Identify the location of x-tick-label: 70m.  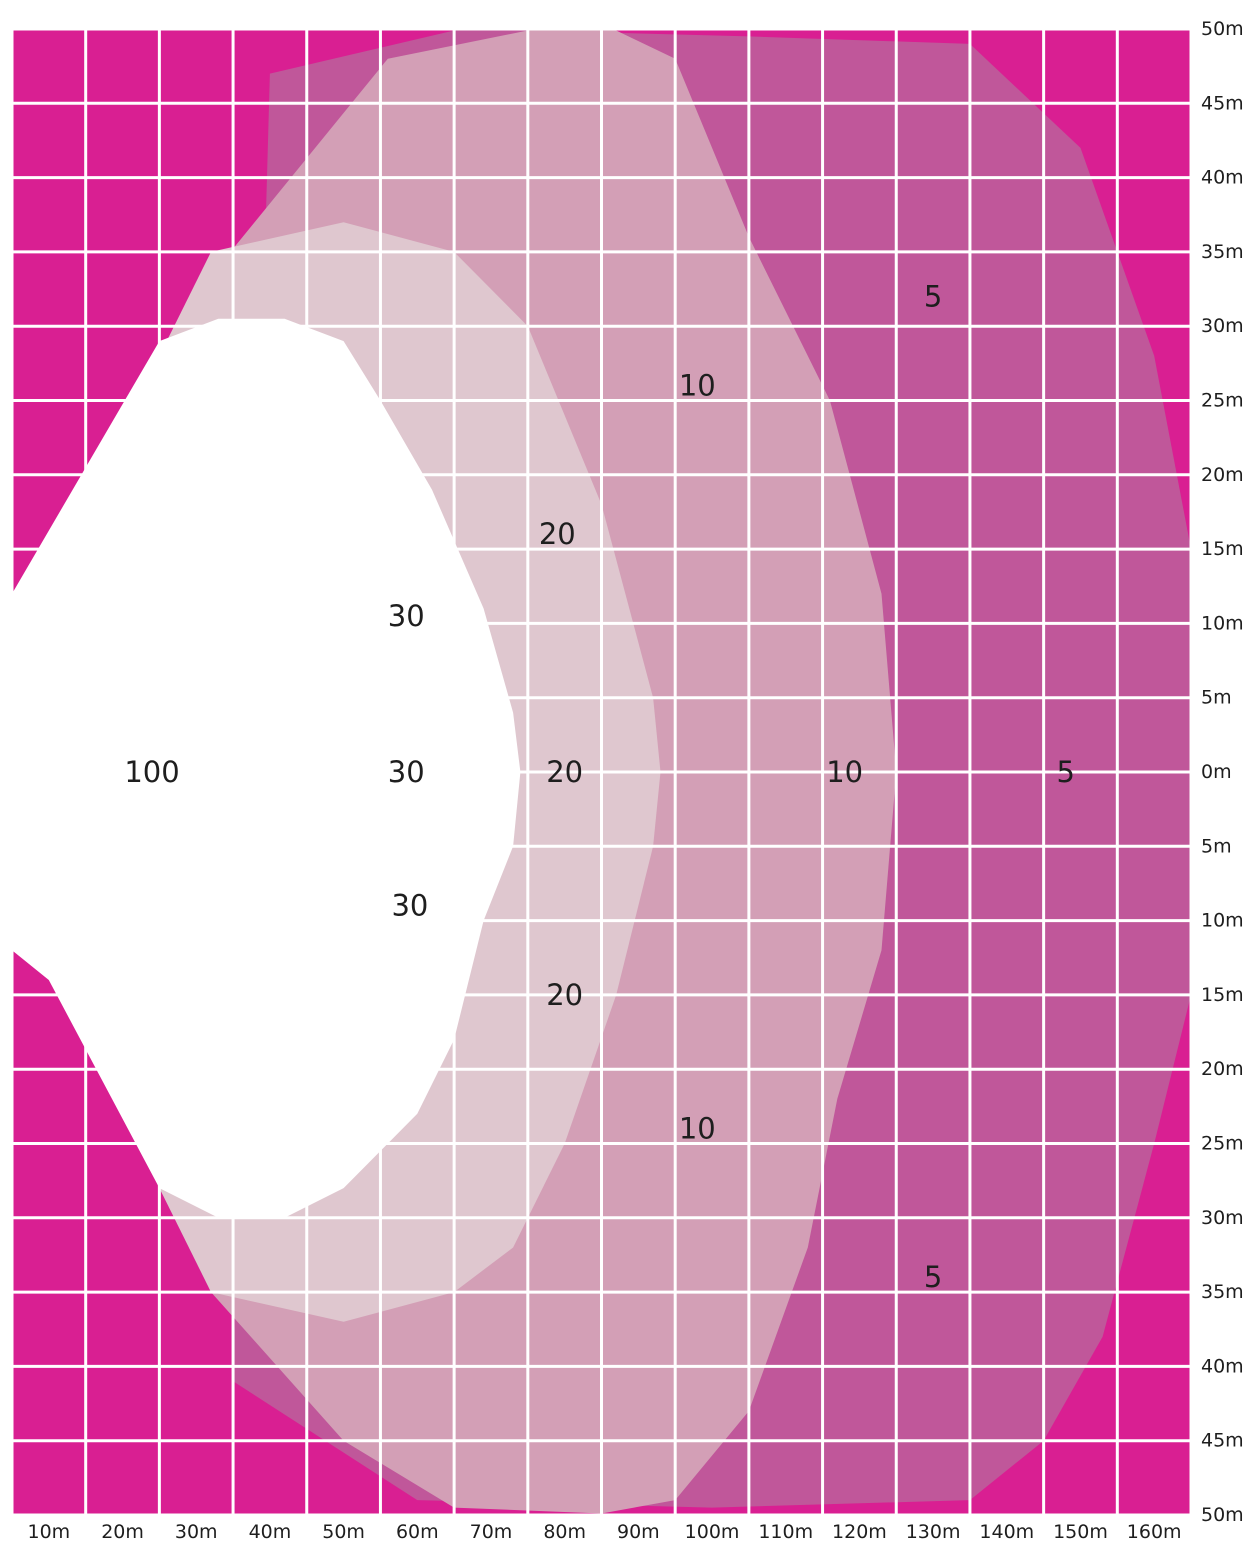
(491, 1532).